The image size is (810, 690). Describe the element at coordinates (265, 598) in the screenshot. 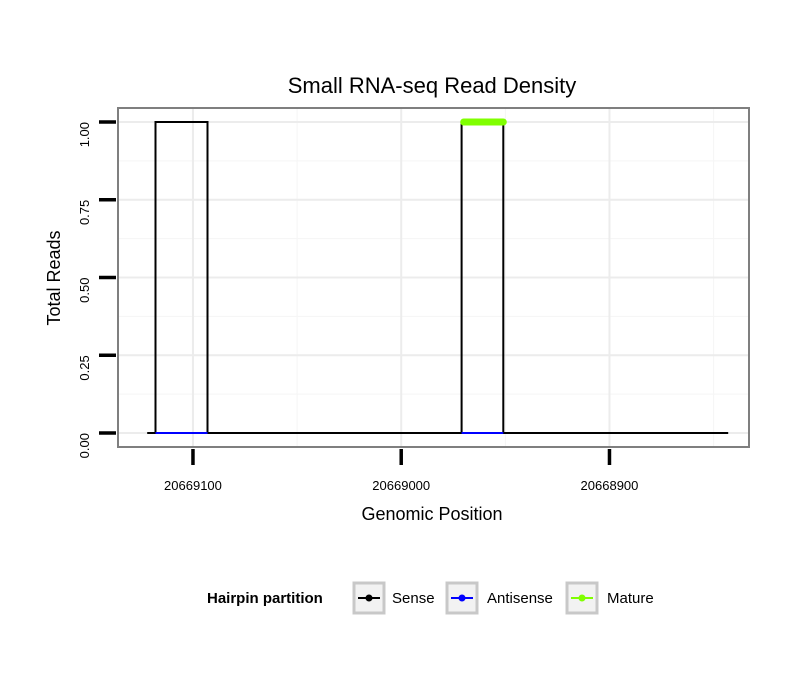

I see `legend-title: Hairpin partition` at that location.